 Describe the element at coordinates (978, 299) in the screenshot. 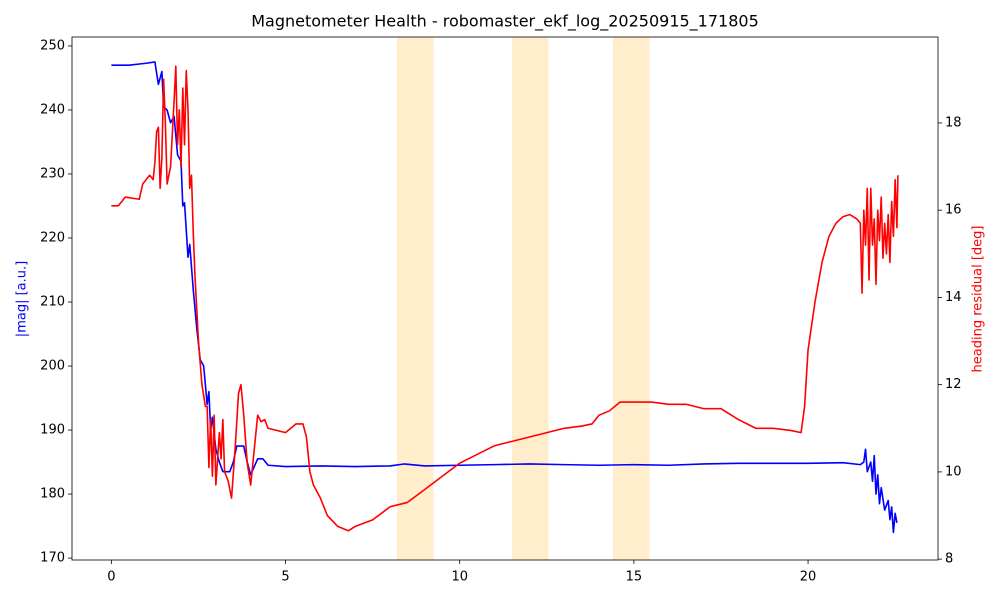

I see `y2-axis-label: heading residual [deg]` at that location.